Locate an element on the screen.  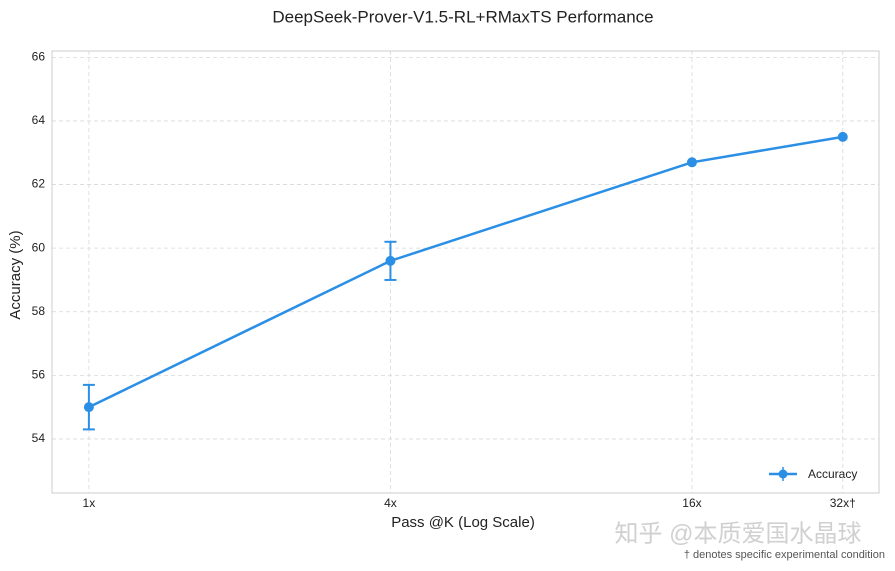
legend-marker is located at coordinates (783, 474).